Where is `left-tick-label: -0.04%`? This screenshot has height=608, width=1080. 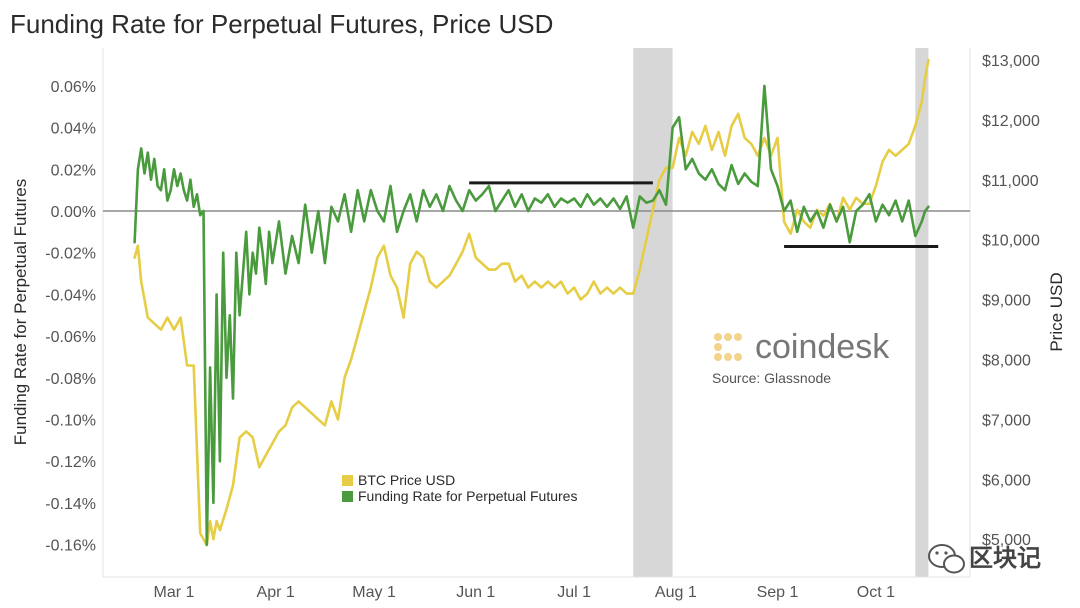 left-tick-label: -0.04% is located at coordinates (70, 295).